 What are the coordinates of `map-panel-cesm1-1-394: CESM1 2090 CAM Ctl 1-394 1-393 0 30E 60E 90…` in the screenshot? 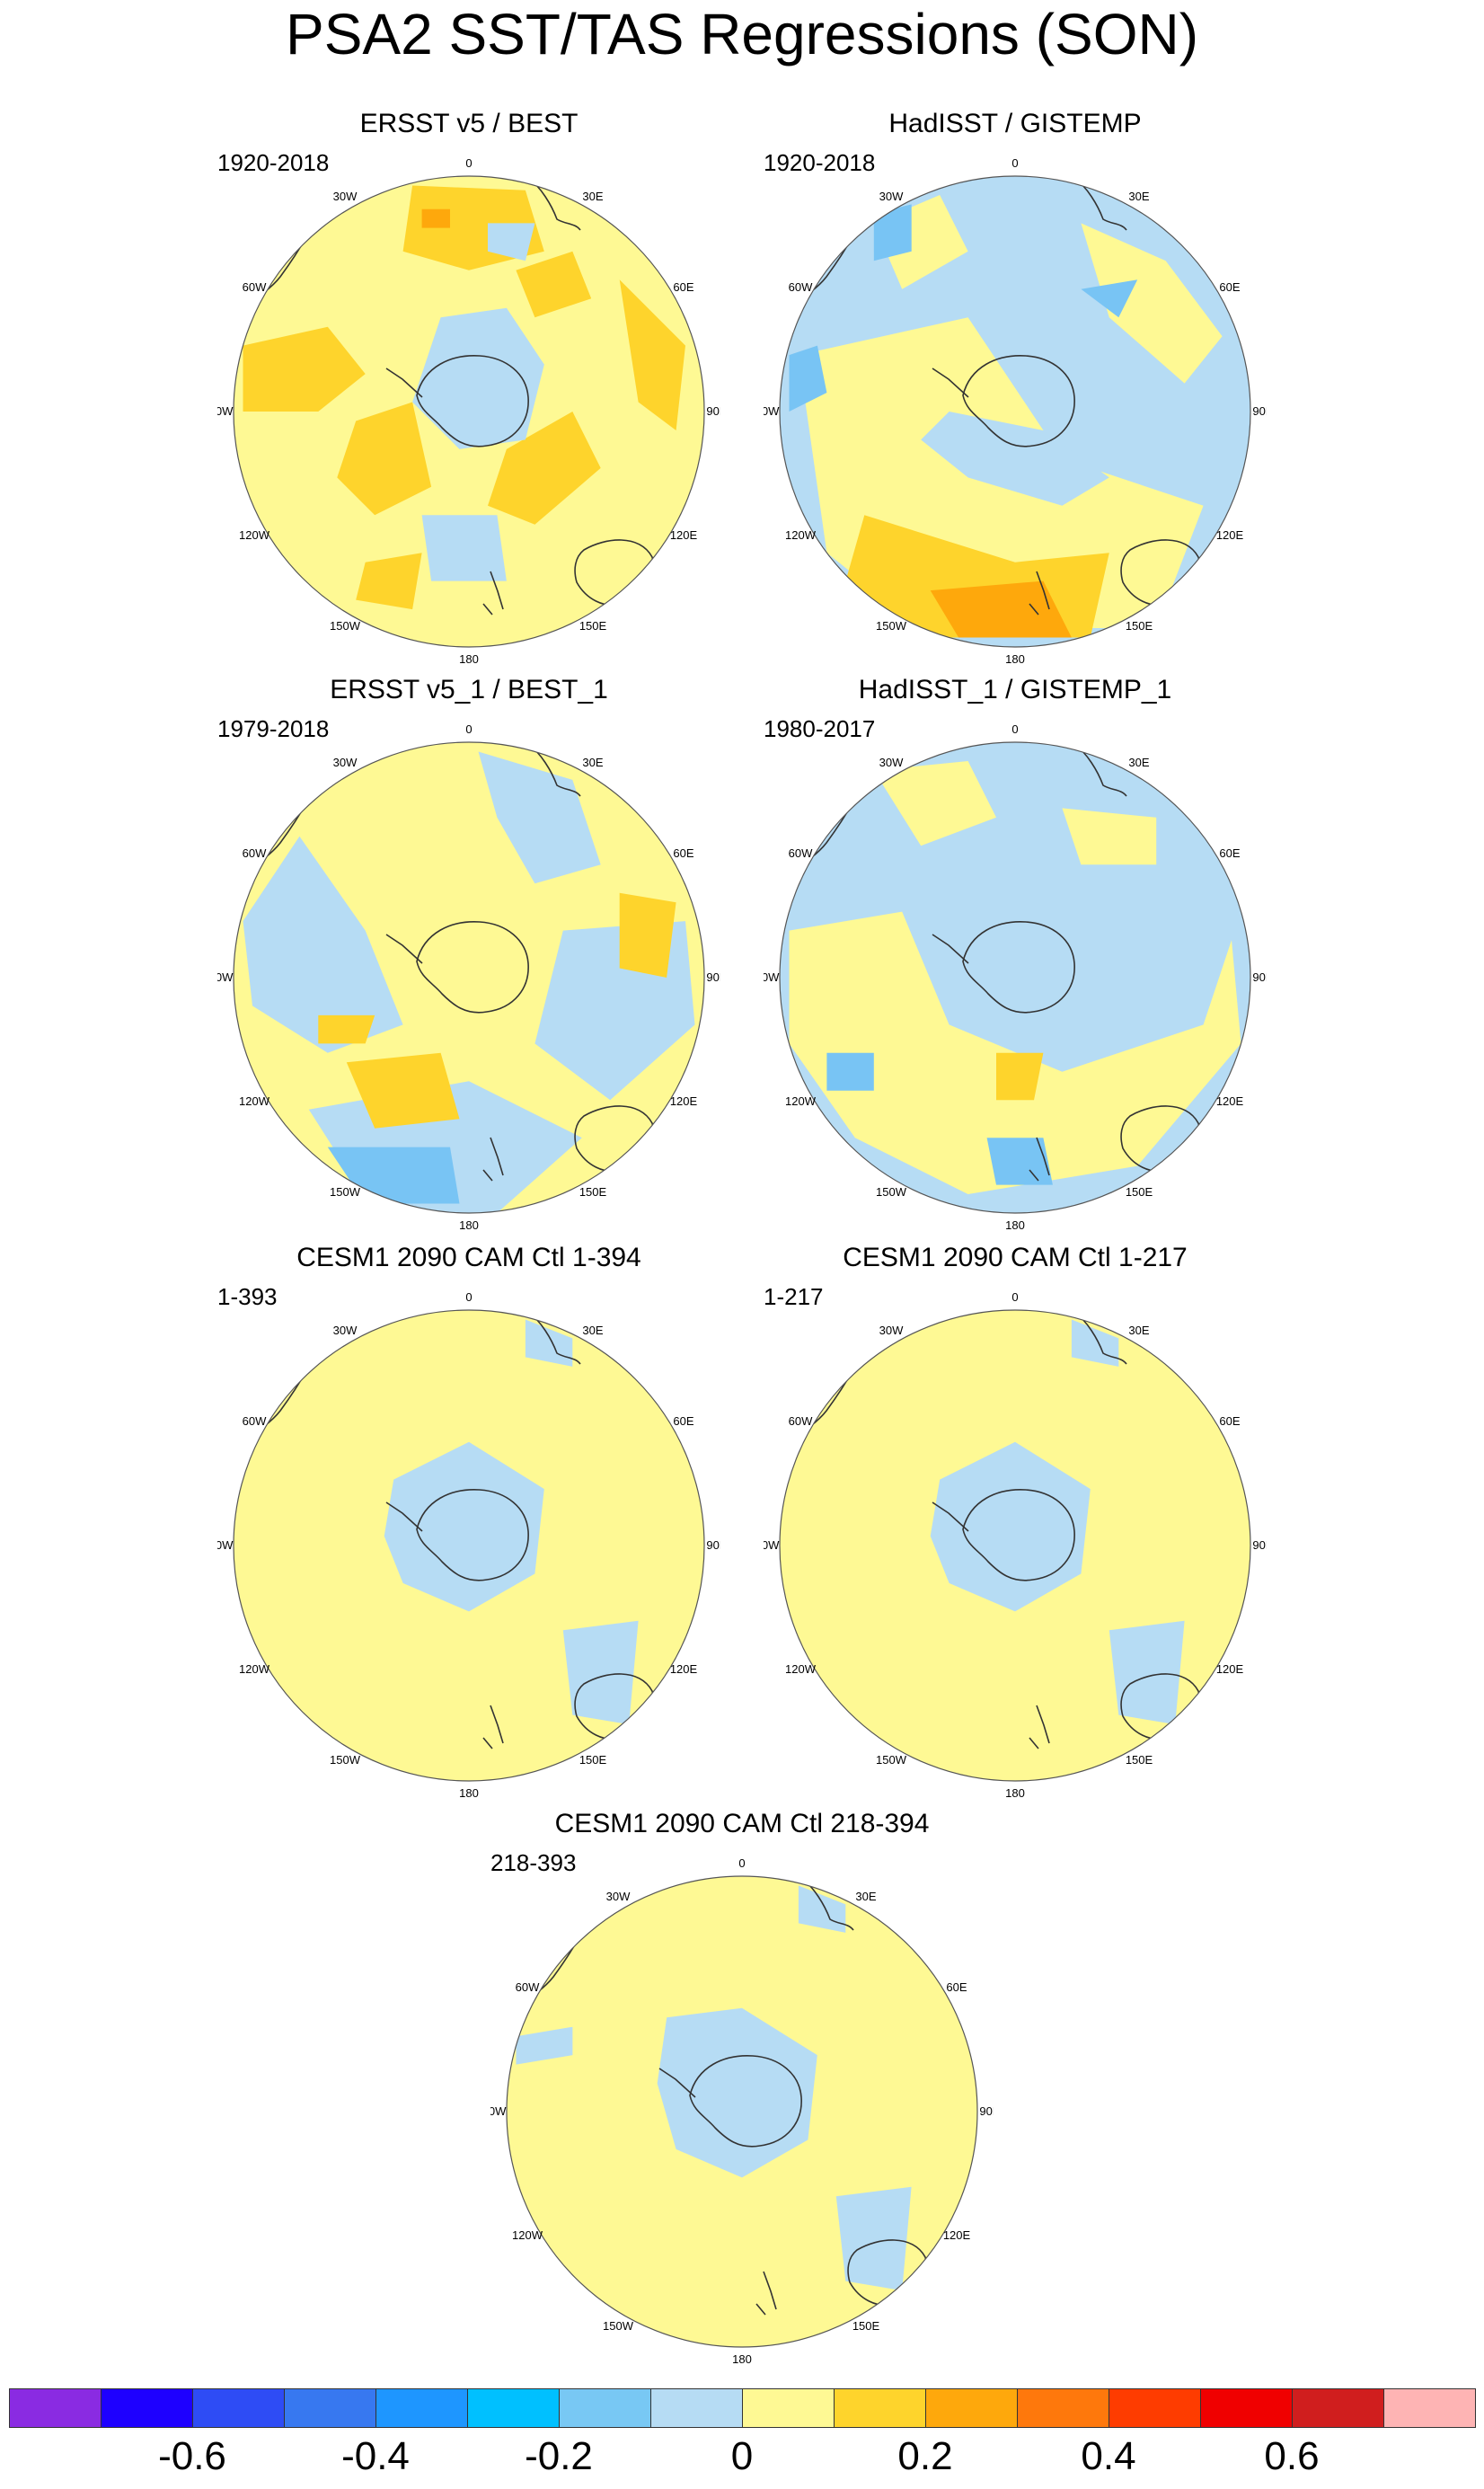 It's located at (469, 1518).